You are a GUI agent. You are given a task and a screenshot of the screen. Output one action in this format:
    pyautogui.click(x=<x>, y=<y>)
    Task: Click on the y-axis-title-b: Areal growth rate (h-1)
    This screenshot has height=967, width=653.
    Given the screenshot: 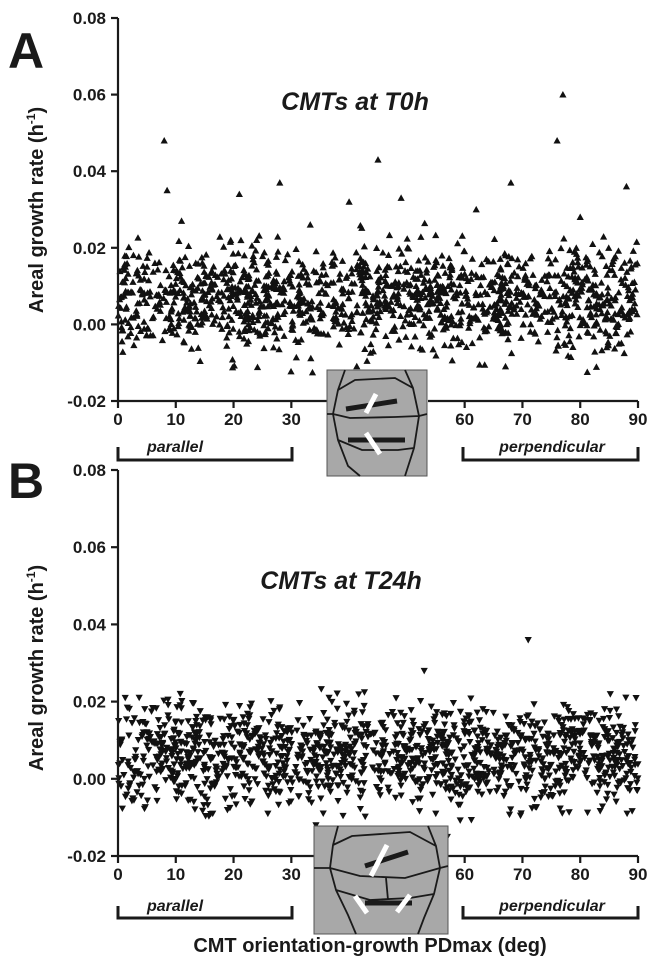 What is the action you would take?
    pyautogui.click(x=36, y=668)
    